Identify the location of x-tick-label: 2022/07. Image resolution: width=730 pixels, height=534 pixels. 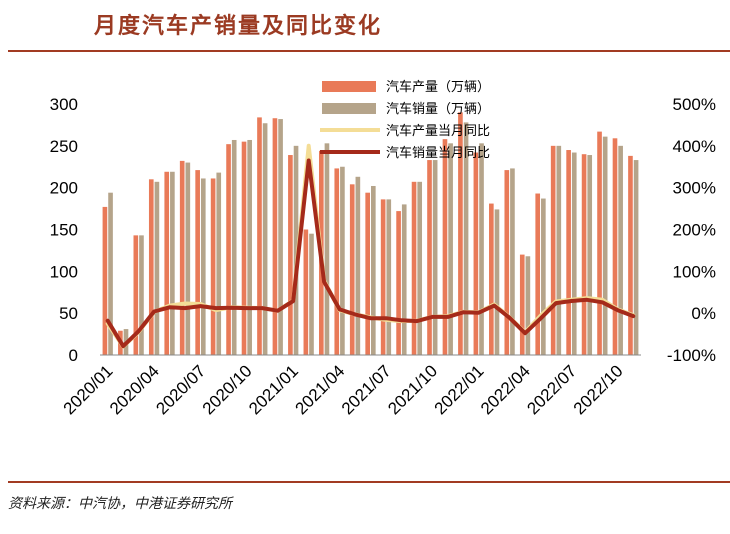
(551, 389).